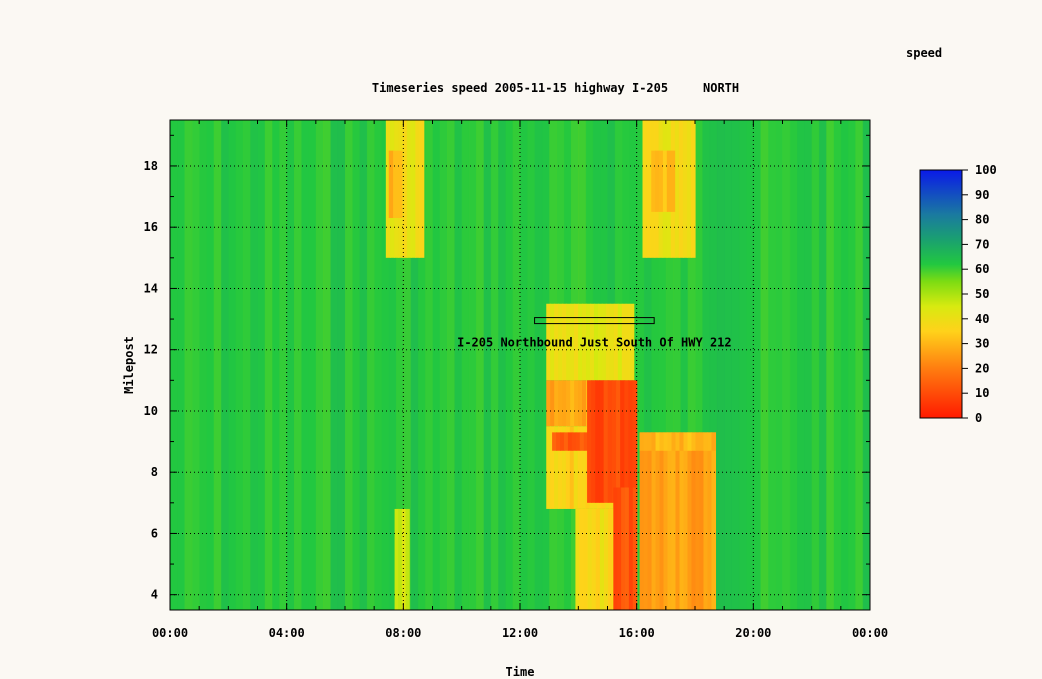 This screenshot has height=679, width=1042. What do you see at coordinates (154, 595) in the screenshot?
I see `y-tick-label: 4` at bounding box center [154, 595].